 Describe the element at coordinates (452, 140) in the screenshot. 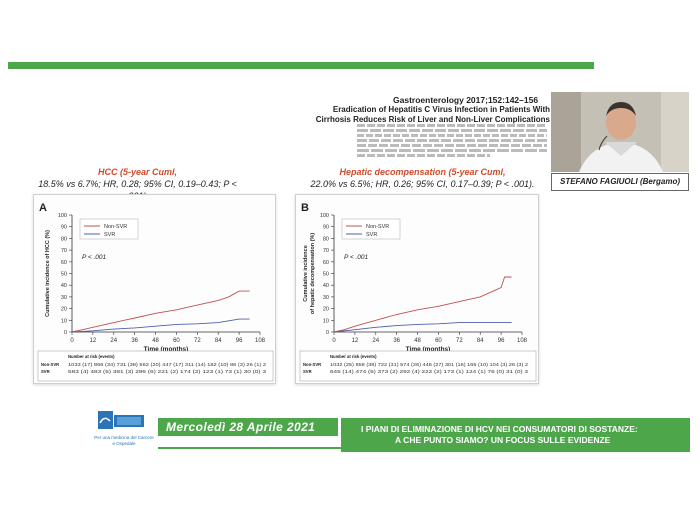

I see `author-list` at that location.